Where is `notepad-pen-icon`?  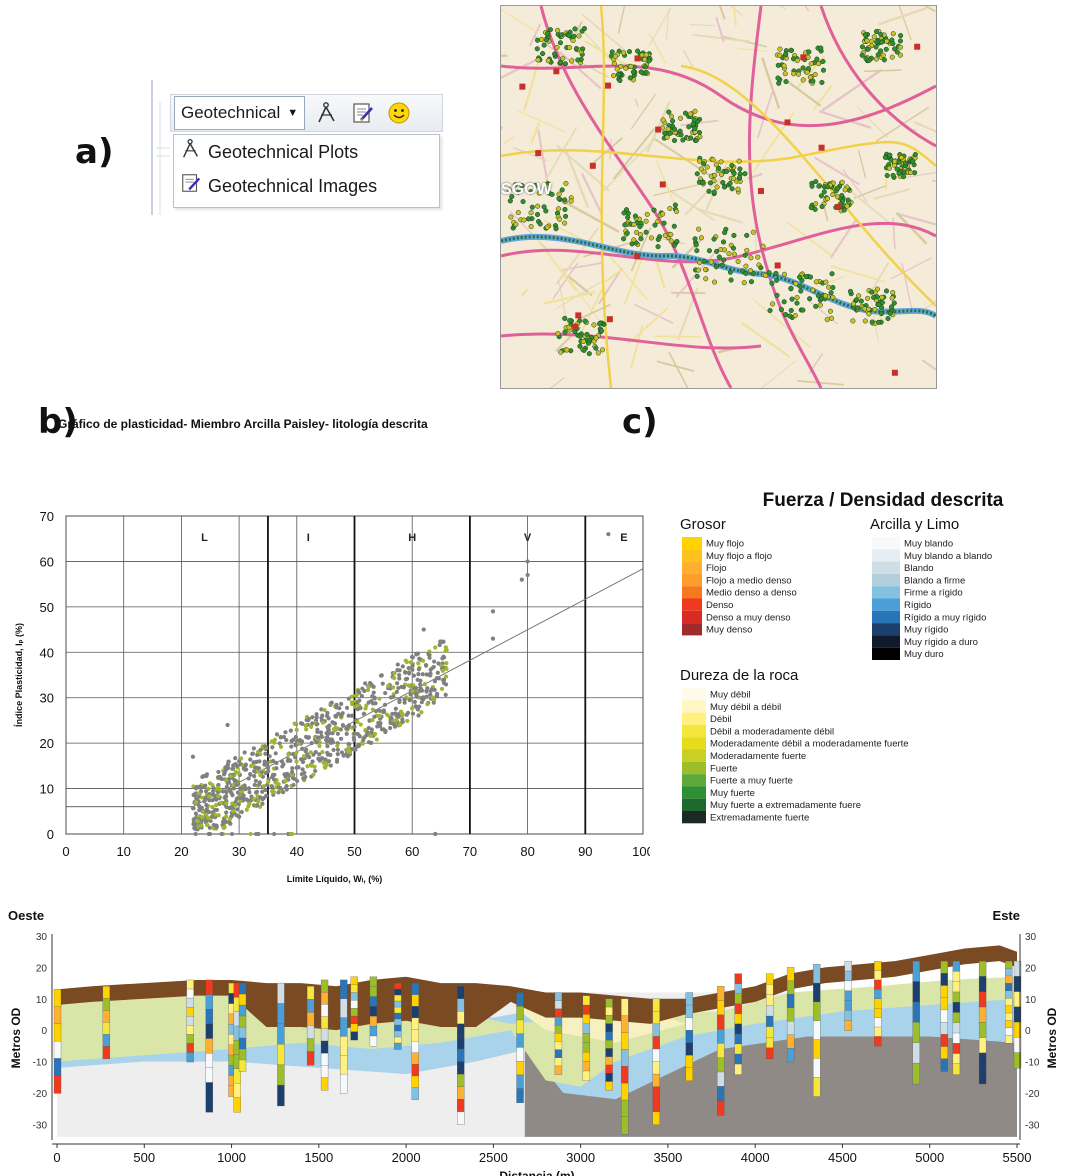
notepad-pen-icon is located at coordinates (363, 113).